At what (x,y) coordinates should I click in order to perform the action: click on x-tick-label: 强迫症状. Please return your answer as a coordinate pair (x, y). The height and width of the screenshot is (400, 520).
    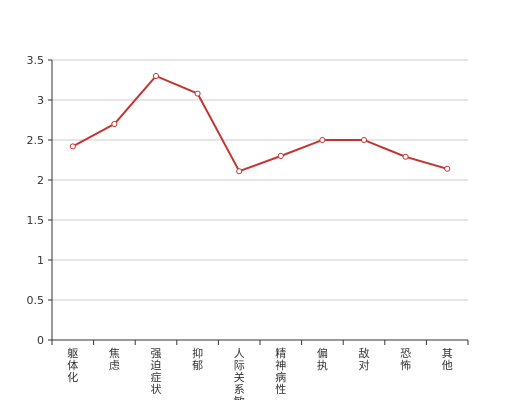
    Looking at the image, I should click on (156, 371).